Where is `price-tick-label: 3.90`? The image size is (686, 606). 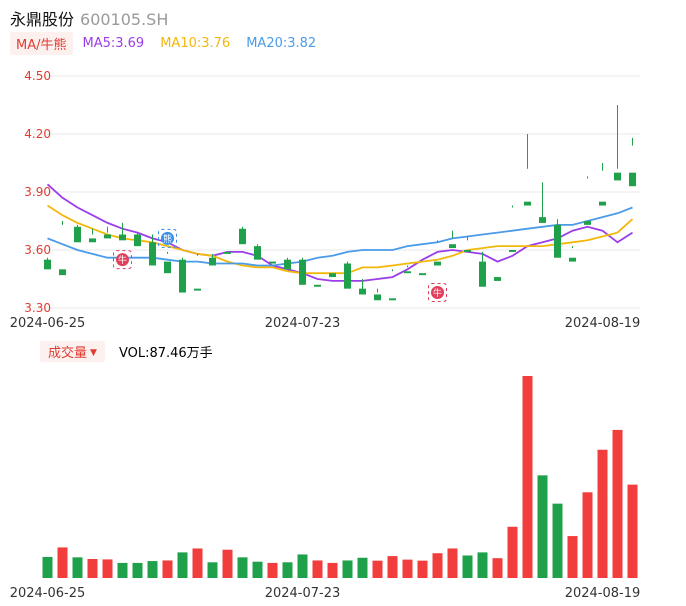 price-tick-label: 3.90 is located at coordinates (37, 192).